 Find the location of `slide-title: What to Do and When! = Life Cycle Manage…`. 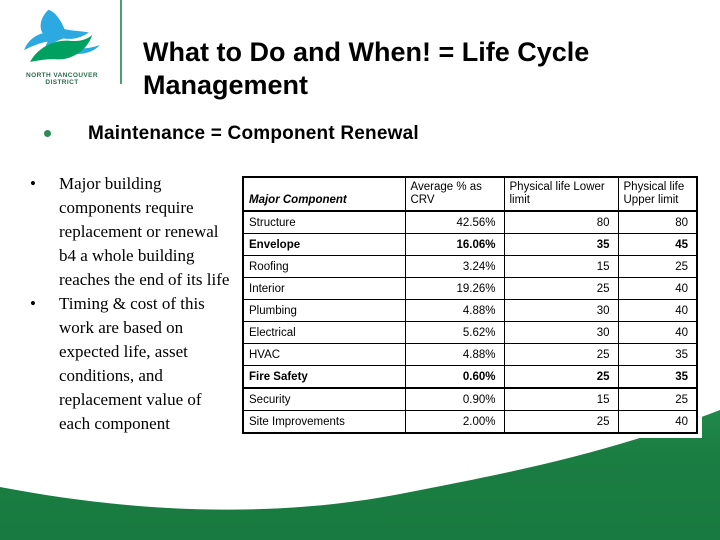

slide-title: What to Do and When! = Life Cycle Manage… is located at coordinates (366, 68).